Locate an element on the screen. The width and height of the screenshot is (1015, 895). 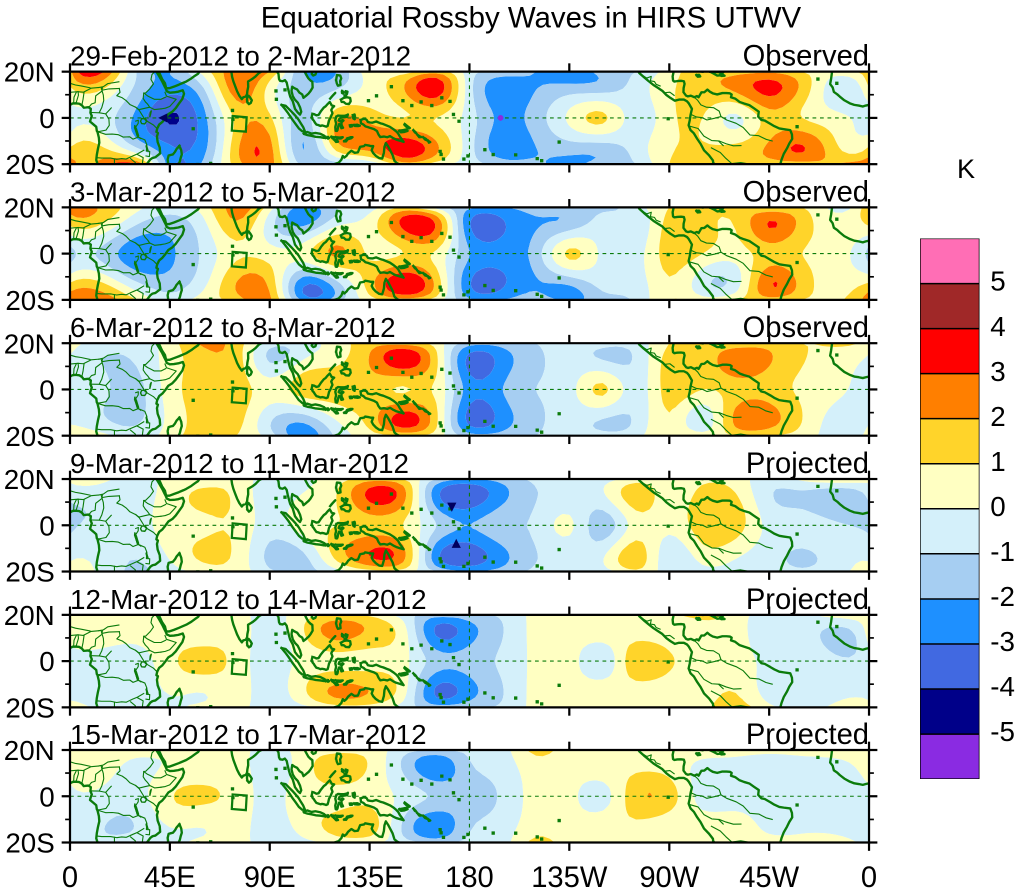
svg-text:Equatorial Rossby Waves in HIR: Equatorial Rossby Waves in HIRS UTWV is located at coordinates (531, 18).